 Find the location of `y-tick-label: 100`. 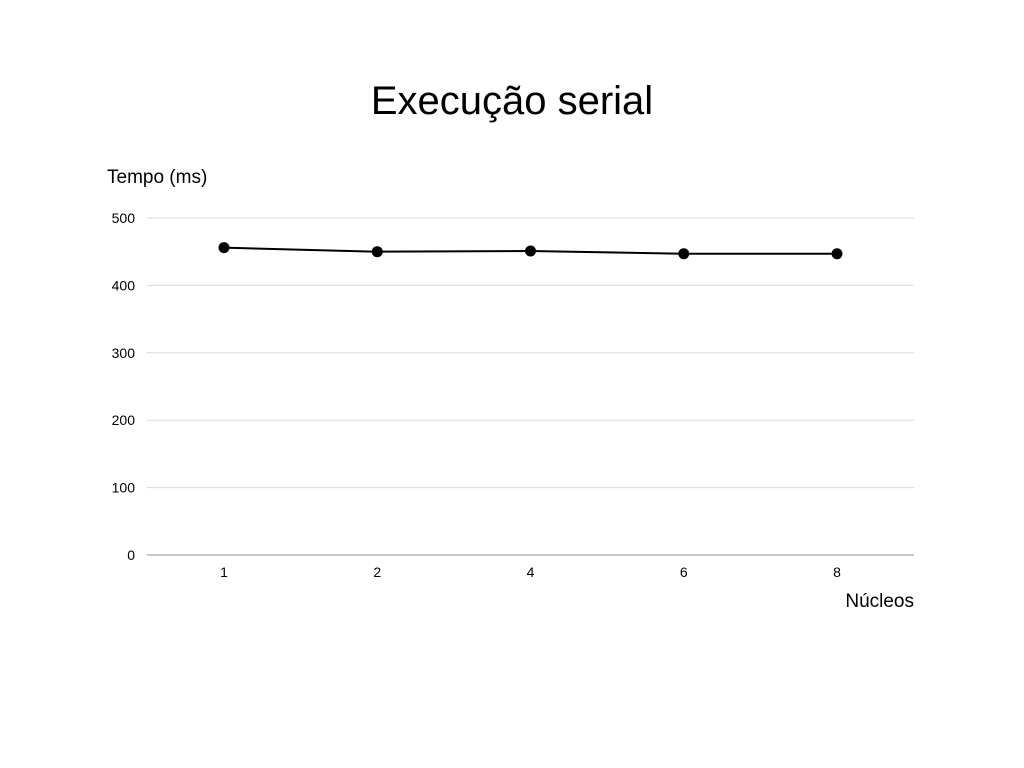

y-tick-label: 100 is located at coordinates (124, 488).